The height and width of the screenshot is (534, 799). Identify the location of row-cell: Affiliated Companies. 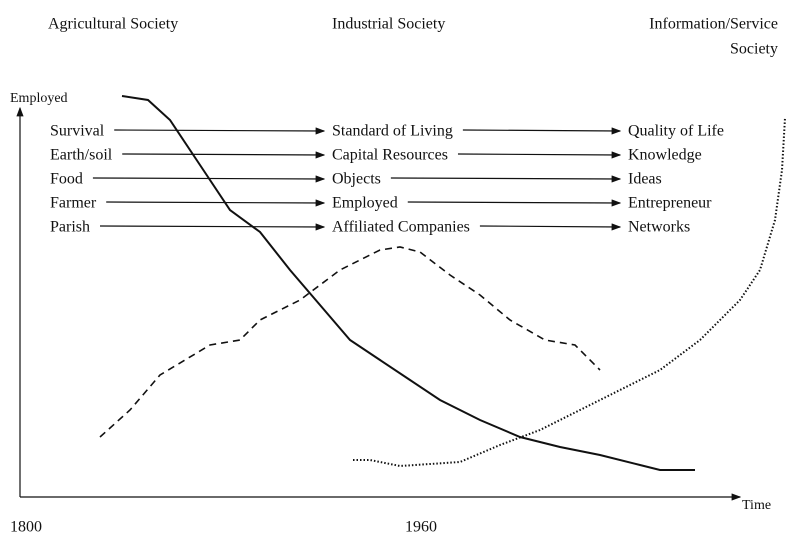
(401, 227).